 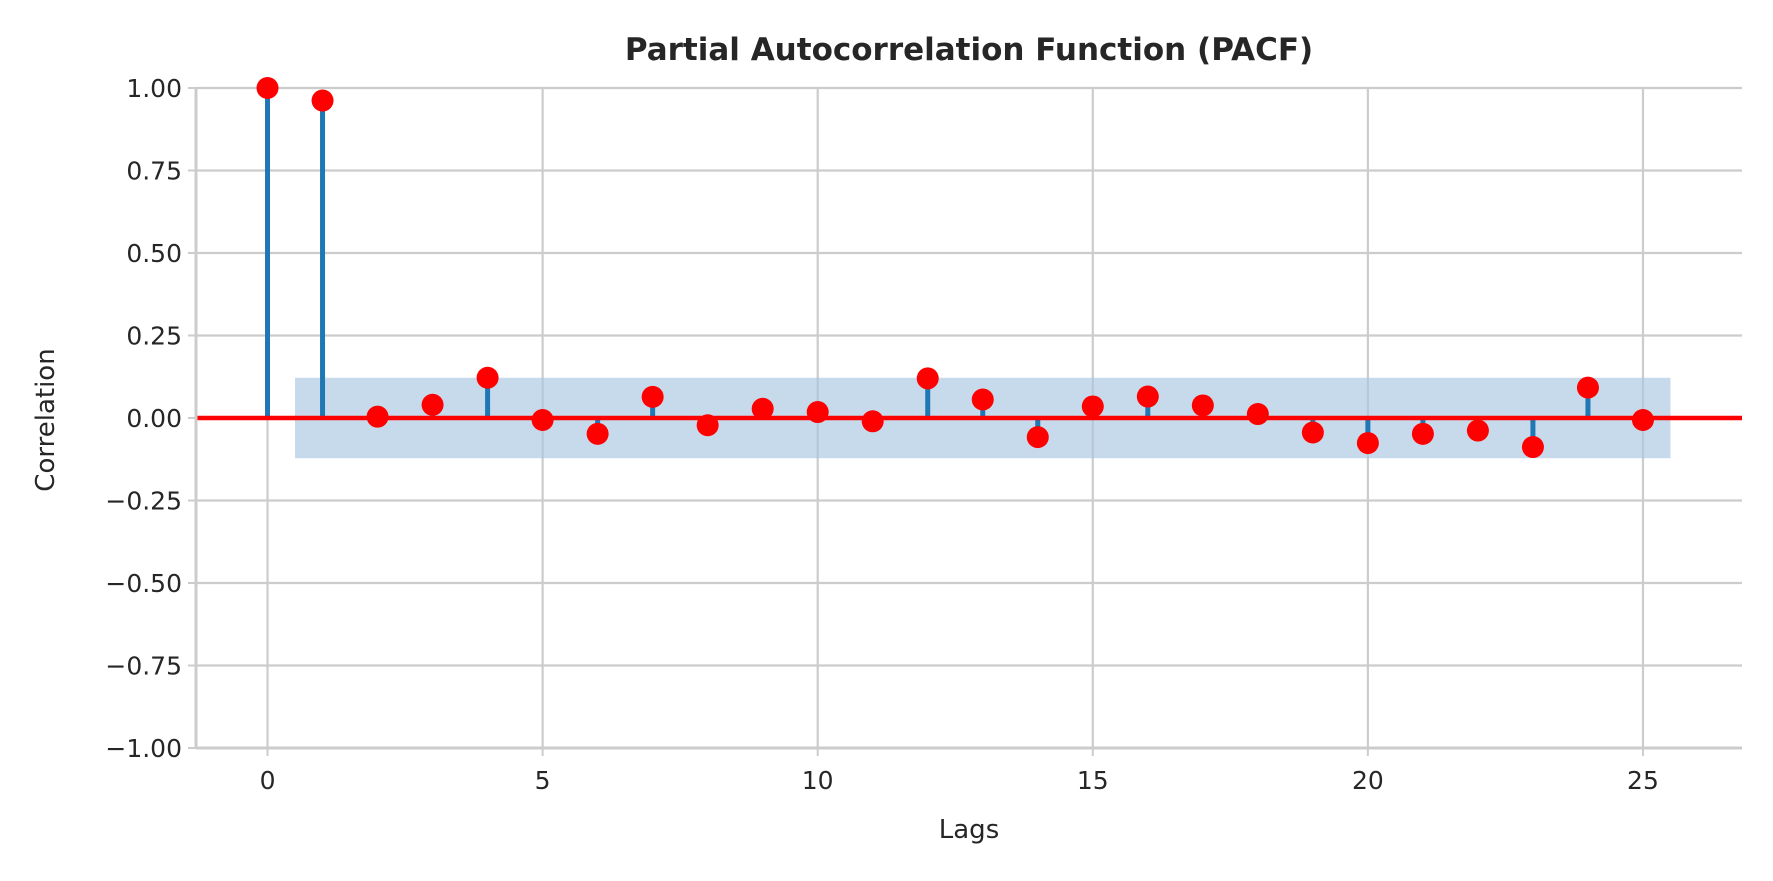 I want to click on y-tick-label-3: 0.25, so click(x=154, y=336).